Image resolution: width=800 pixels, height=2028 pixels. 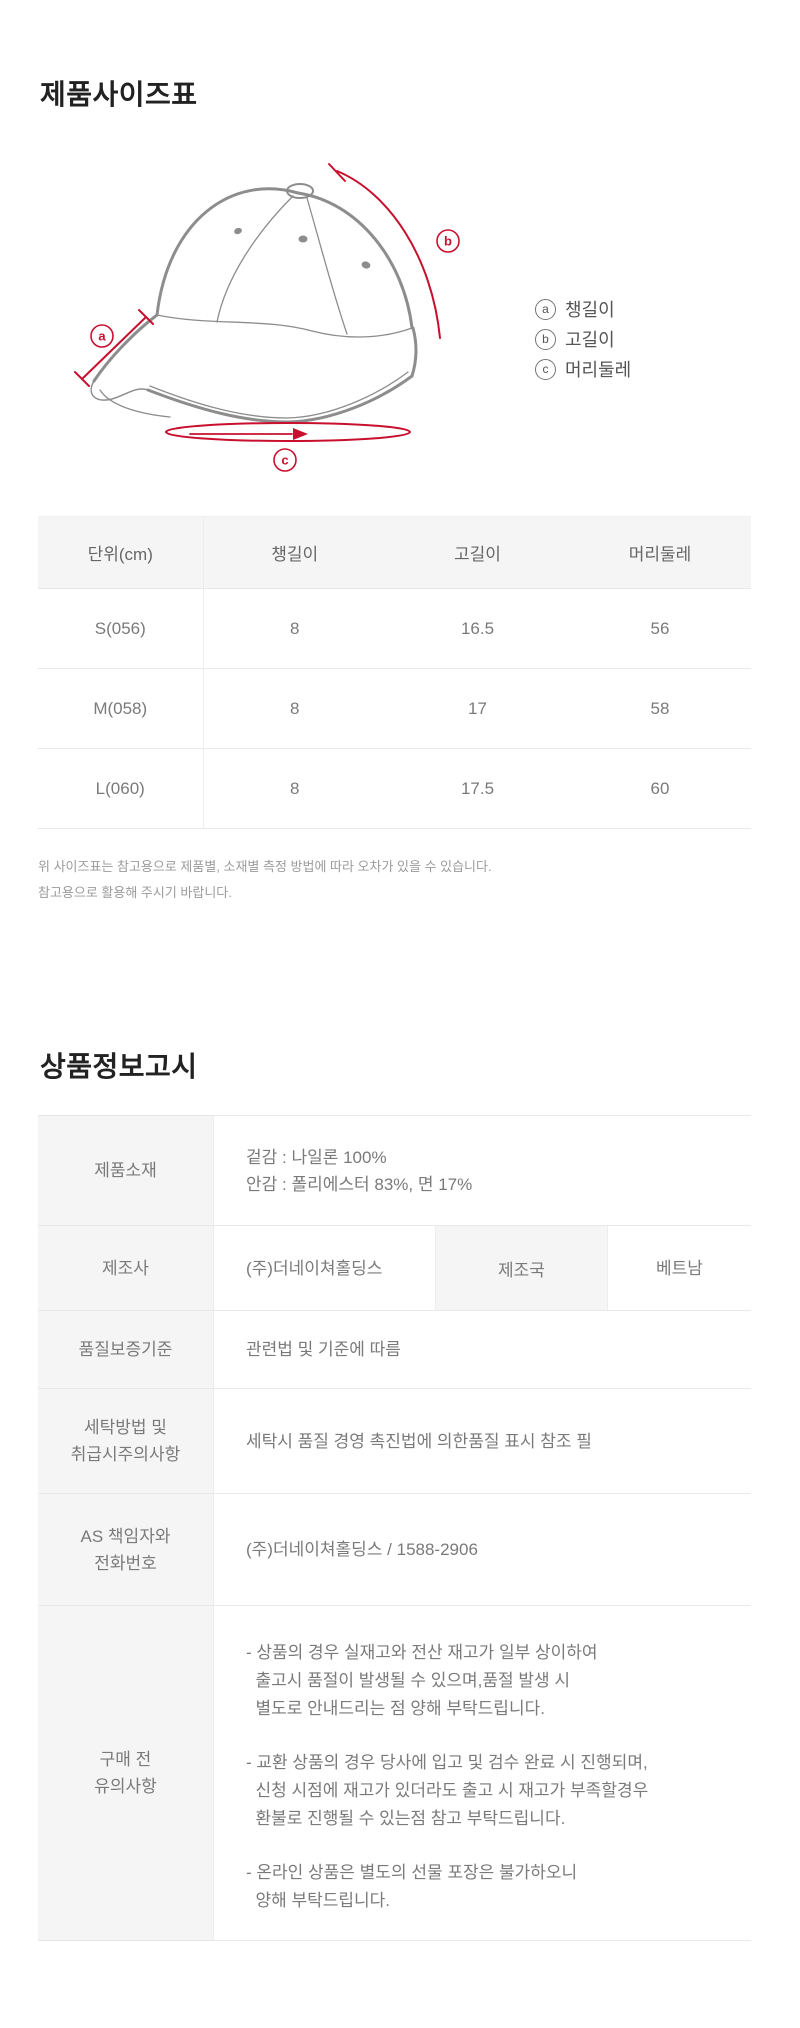 What do you see at coordinates (280, 399) in the screenshot?
I see `cap-brim-lower-edge` at bounding box center [280, 399].